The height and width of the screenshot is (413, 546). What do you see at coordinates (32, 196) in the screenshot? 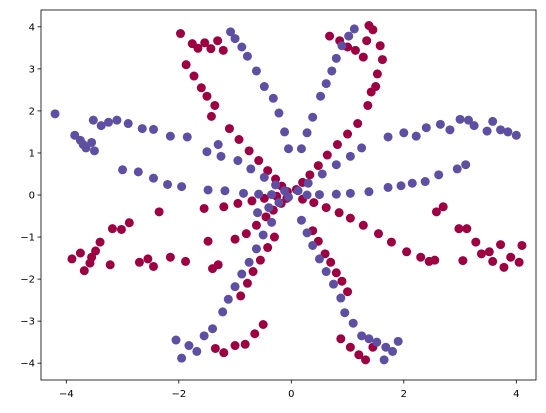
I see `y-tick-label: 0` at bounding box center [32, 196].